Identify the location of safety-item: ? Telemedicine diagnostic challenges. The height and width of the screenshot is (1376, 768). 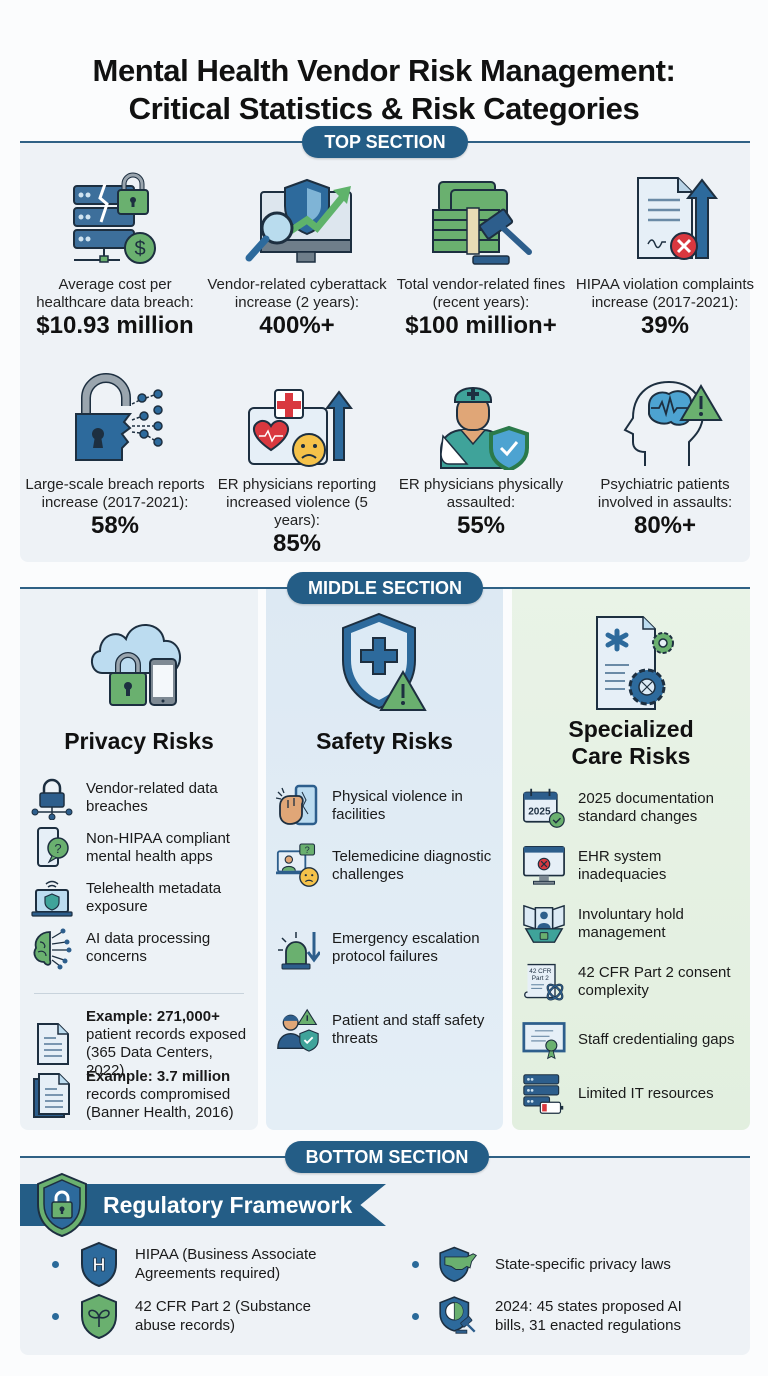
(386, 865).